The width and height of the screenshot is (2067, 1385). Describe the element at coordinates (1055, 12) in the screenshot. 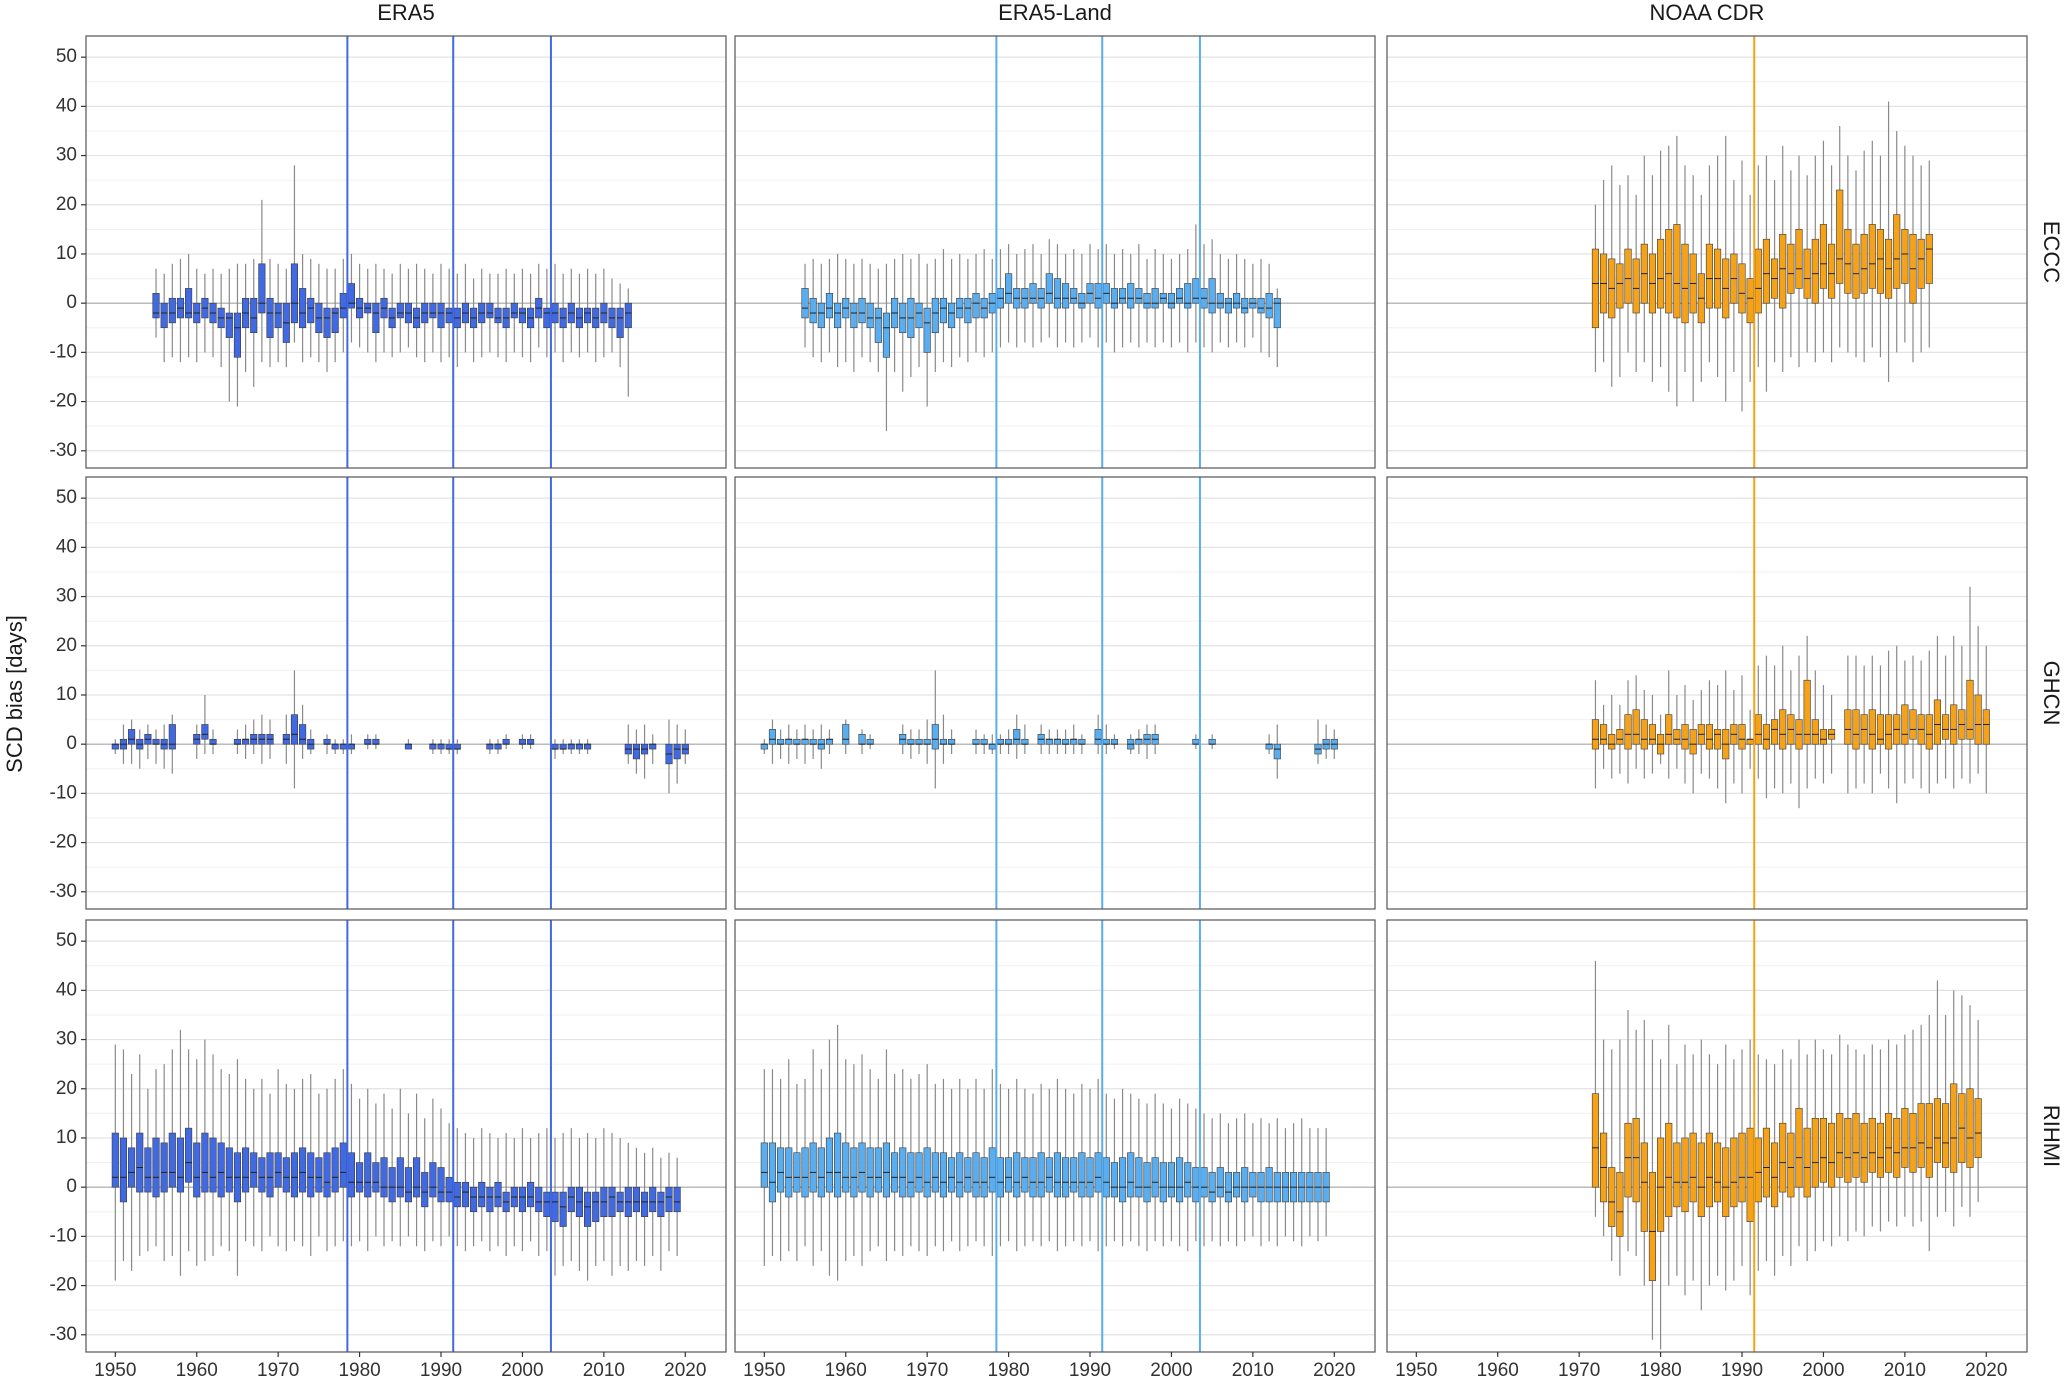

I see `column-title: ERA5-Land` at that location.